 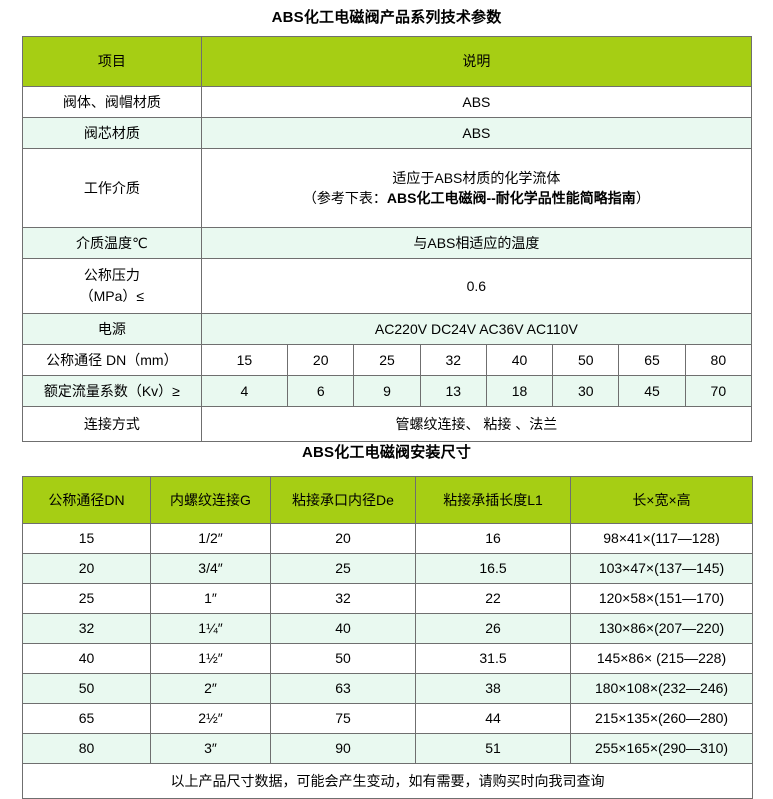 What do you see at coordinates (642, 198) in the screenshot?
I see `working-medium-suffix: ）` at bounding box center [642, 198].